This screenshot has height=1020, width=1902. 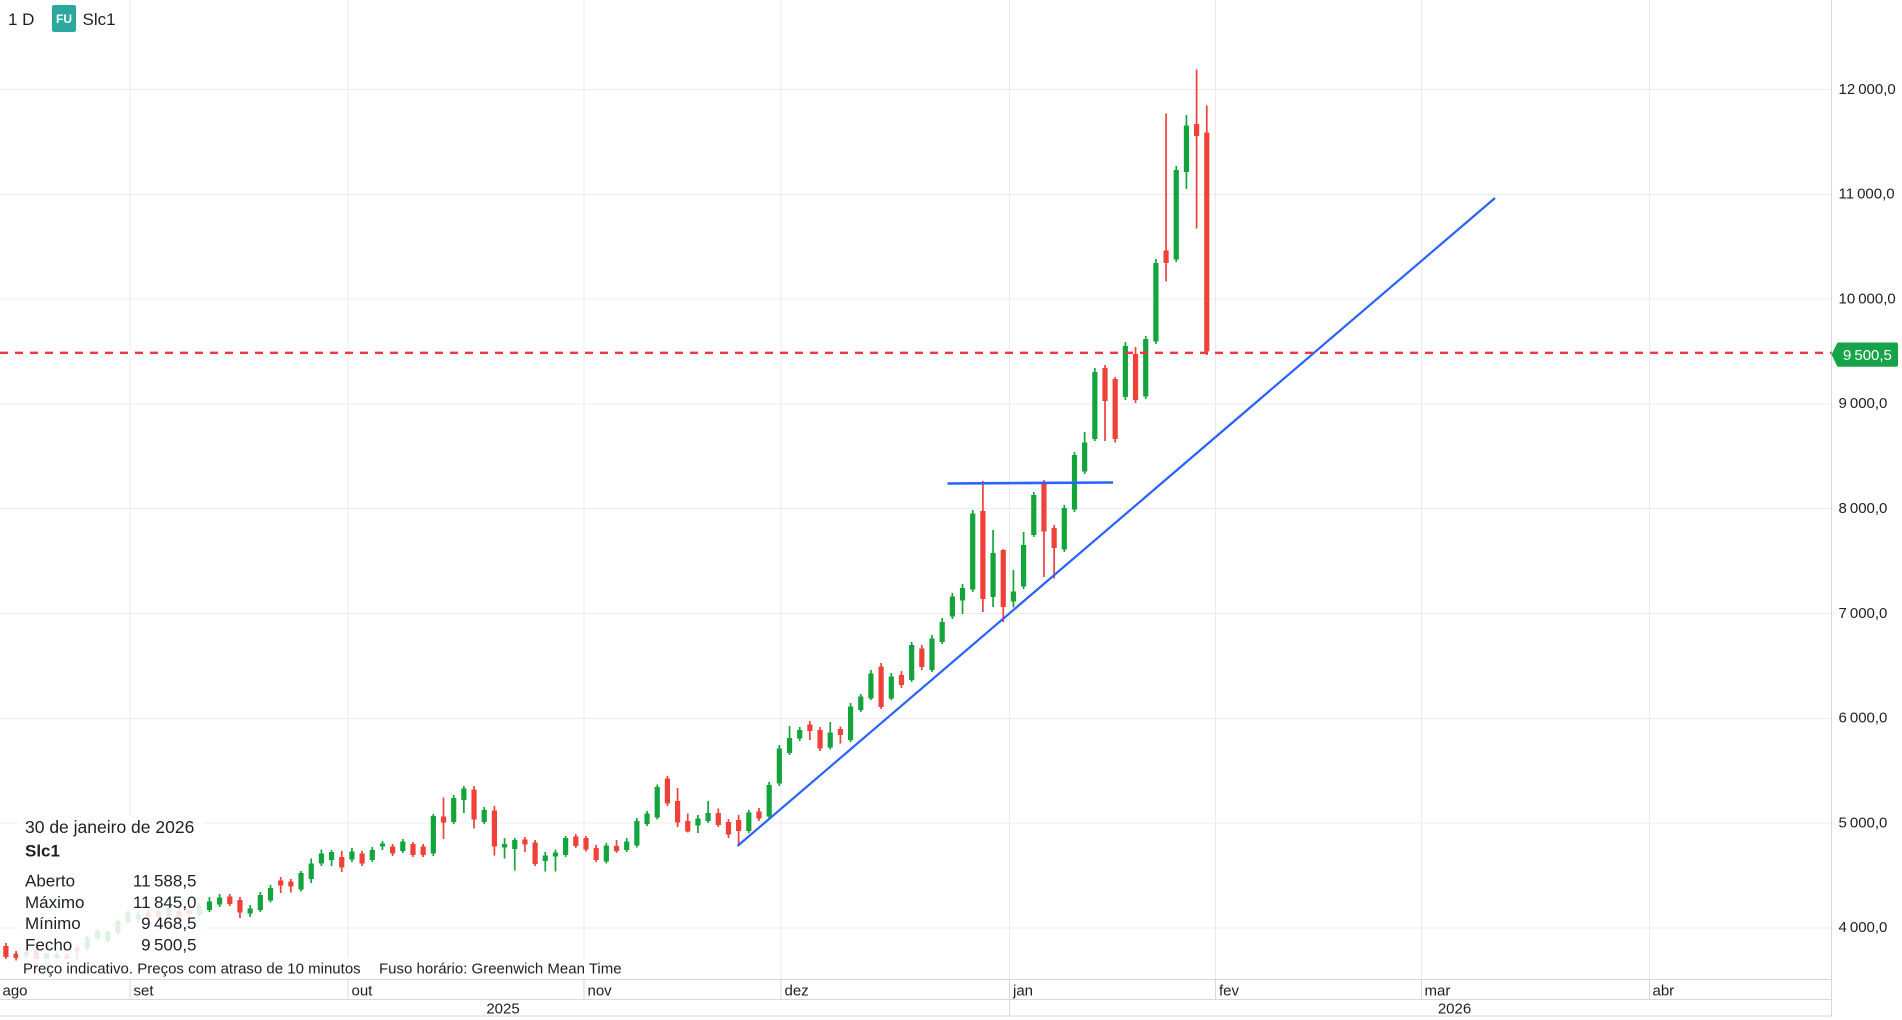 What do you see at coordinates (64, 19) in the screenshot?
I see `svg-text: FU` at bounding box center [64, 19].